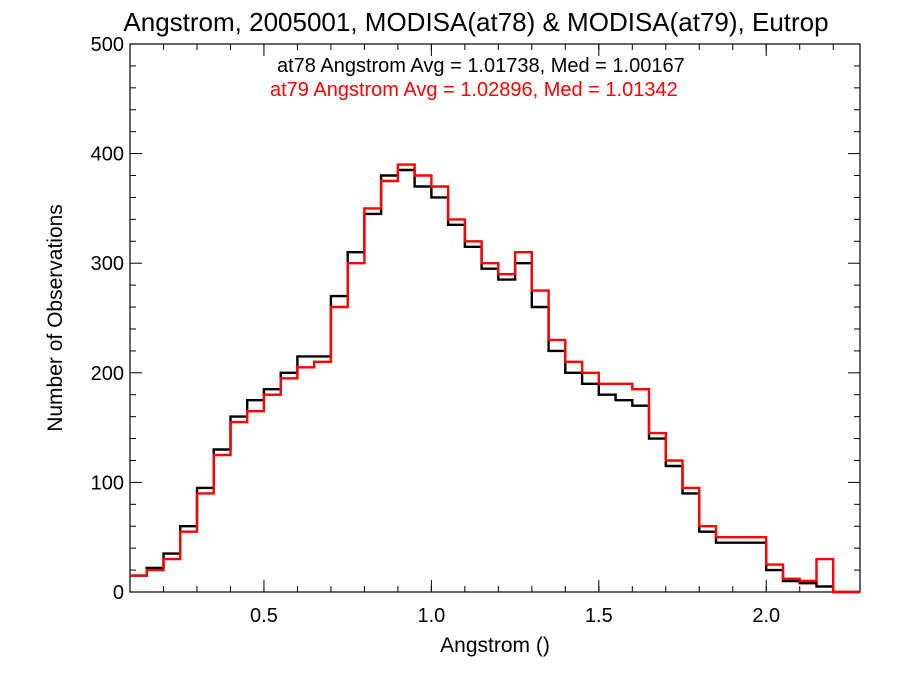 The height and width of the screenshot is (675, 900). Describe the element at coordinates (55, 318) in the screenshot. I see `y-axis-label: Number of Observations` at that location.